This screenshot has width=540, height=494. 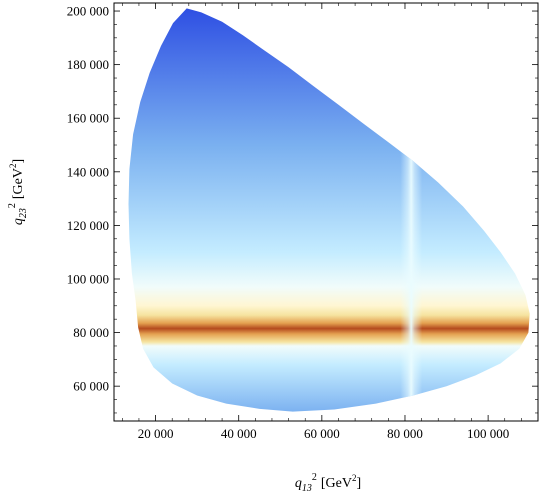 I want to click on y-tick-label: 80 000, so click(x=91, y=332).